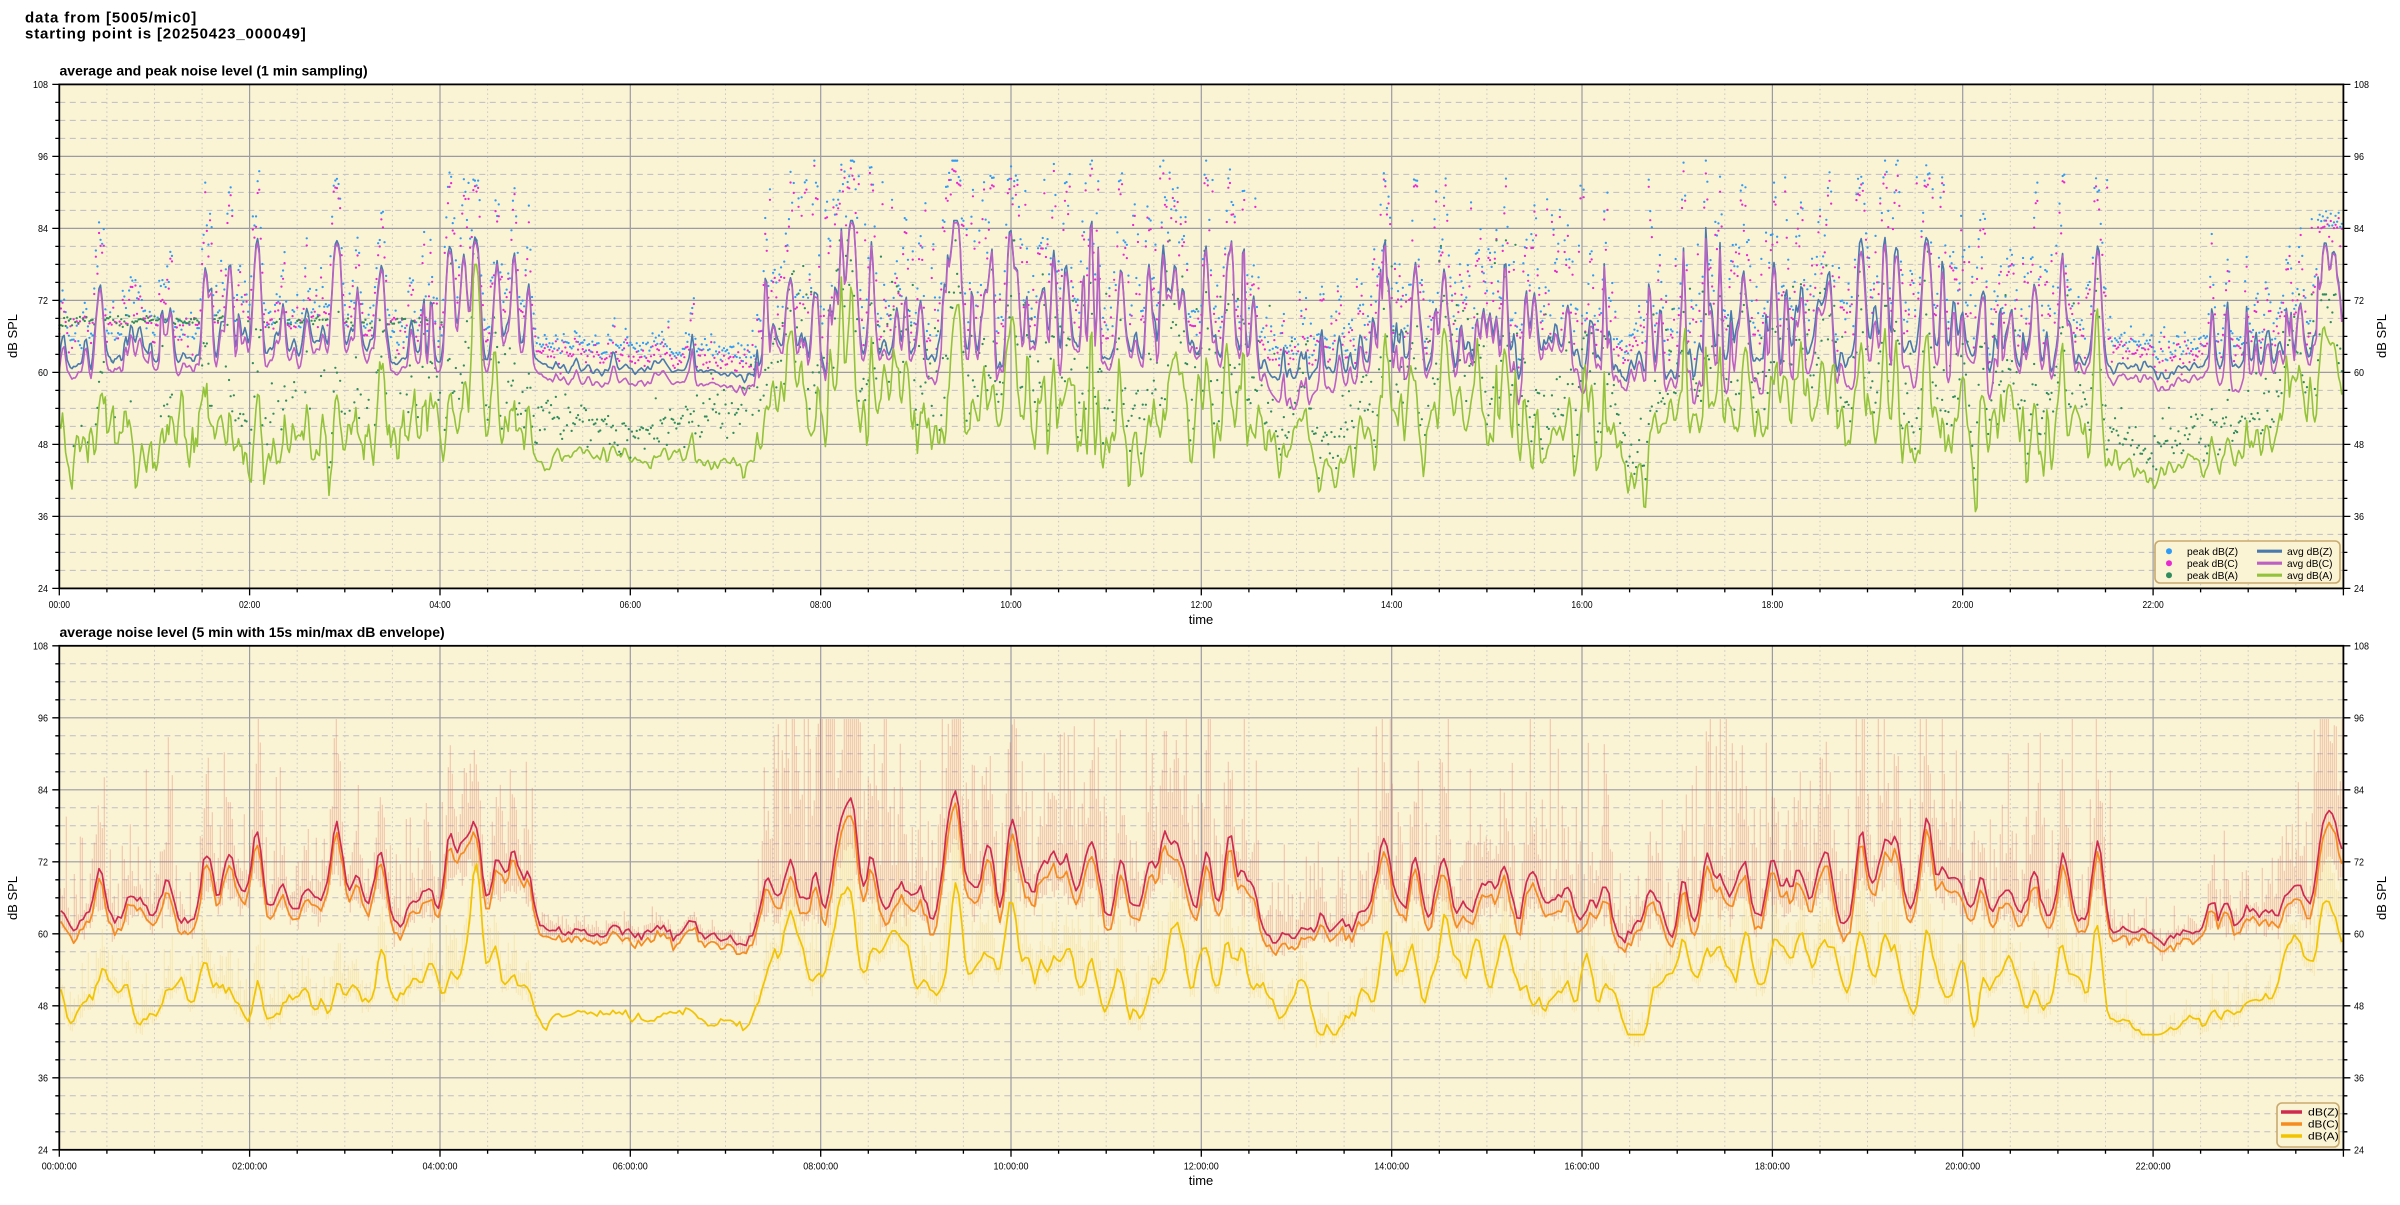 The width and height of the screenshot is (2400, 1205). Describe the element at coordinates (1391, 1166) in the screenshot. I see `svg-text: 14:00:00` at that location.